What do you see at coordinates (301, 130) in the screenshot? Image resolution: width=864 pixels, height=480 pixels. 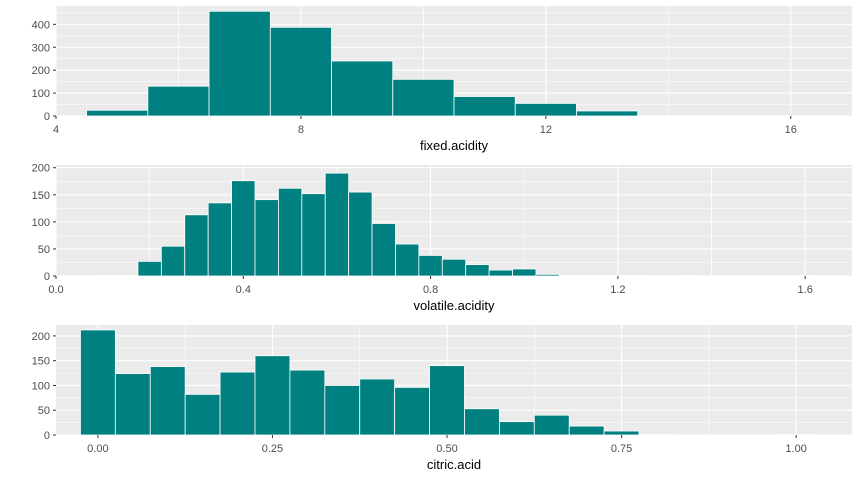 I see `x-tick-label: 8` at bounding box center [301, 130].